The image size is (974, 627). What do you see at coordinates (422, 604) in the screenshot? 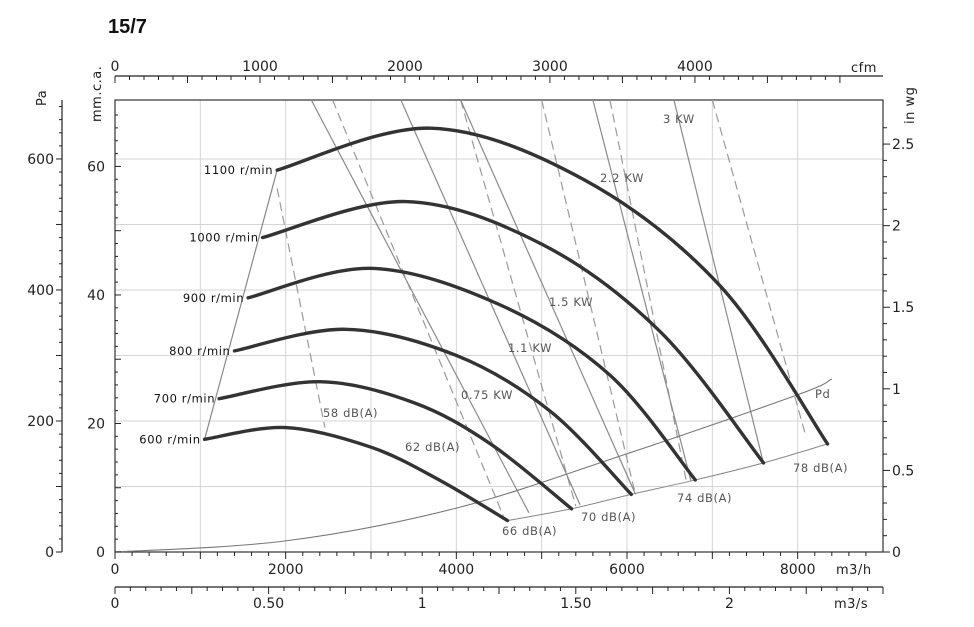
I see `bottom-secondary-tick-label: 1` at bounding box center [422, 604].